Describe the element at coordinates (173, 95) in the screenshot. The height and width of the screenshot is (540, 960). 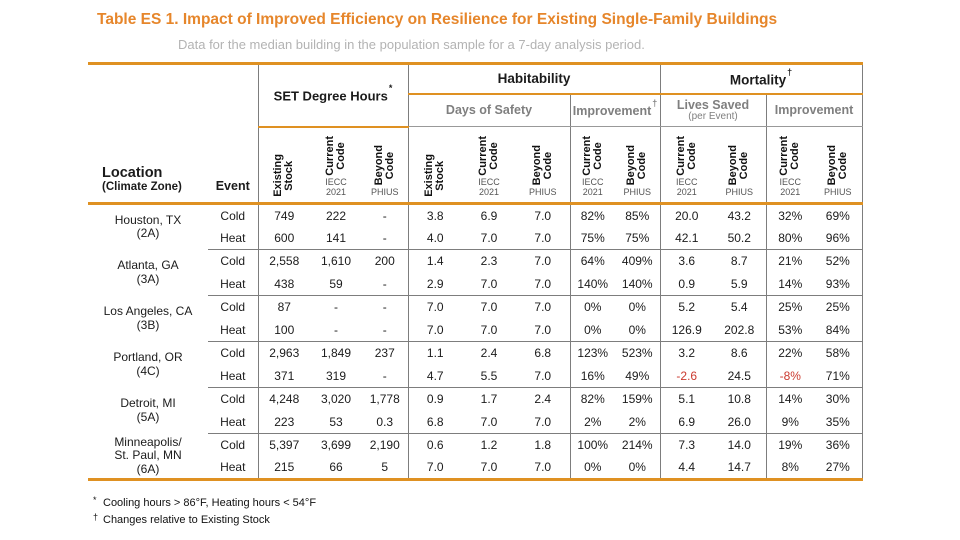
I see `header-corner` at that location.